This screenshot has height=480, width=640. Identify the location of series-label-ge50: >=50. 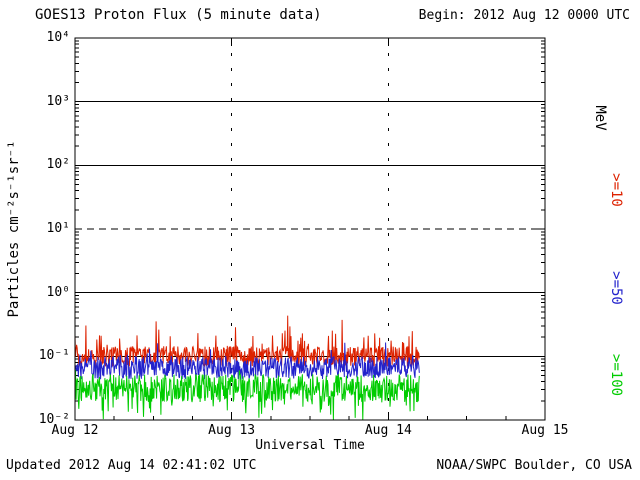
(616, 288).